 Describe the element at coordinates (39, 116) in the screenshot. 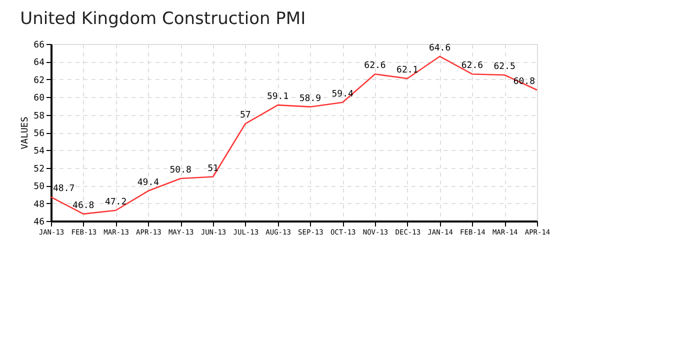

I see `y-tick-label: 58` at that location.